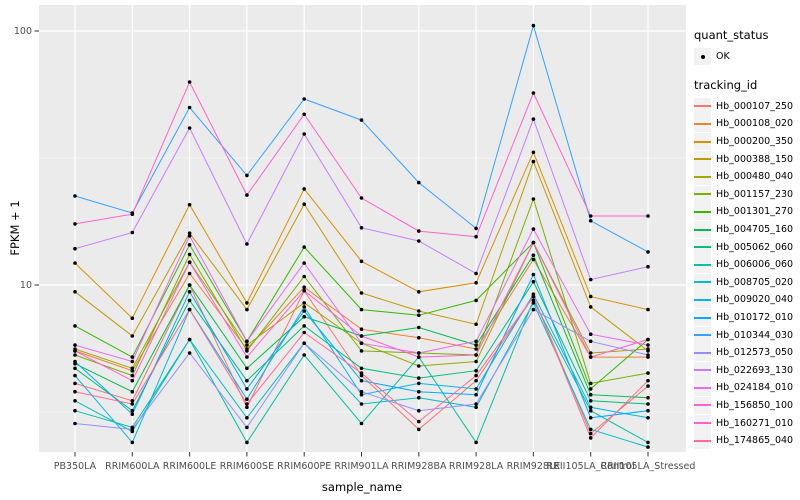 The width and height of the screenshot is (800, 500). Describe the element at coordinates (747, 230) in the screenshot. I see `legend-item: Hb_004705_160` at that location.